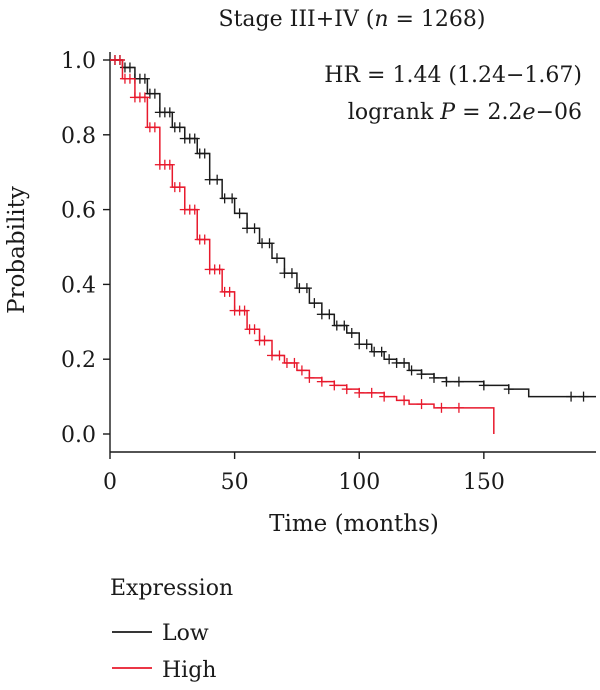 This screenshot has width=600, height=690. I want to click on y-tick-label: 0.4, so click(78, 285).